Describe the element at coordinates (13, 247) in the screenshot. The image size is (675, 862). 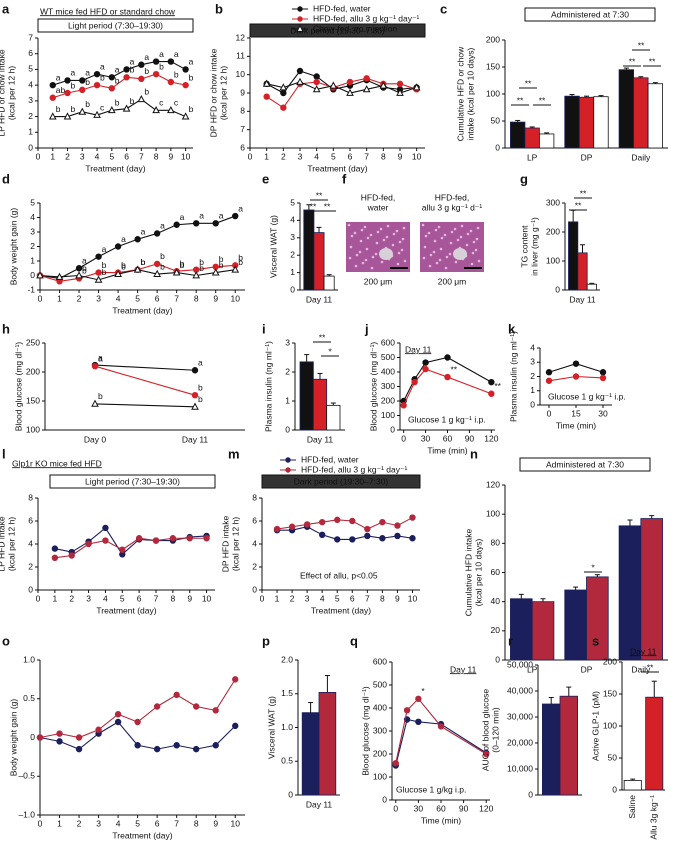
I see `y-axis-label: Body weight gain (g)` at that location.